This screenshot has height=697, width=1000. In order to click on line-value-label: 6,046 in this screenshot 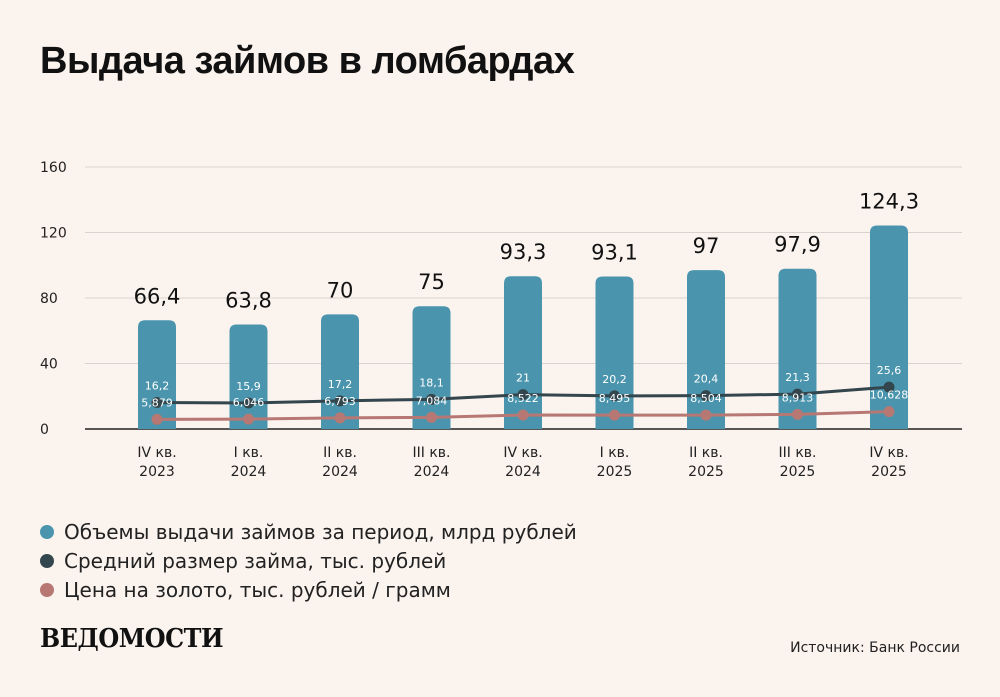, I will do `click(249, 402)`.